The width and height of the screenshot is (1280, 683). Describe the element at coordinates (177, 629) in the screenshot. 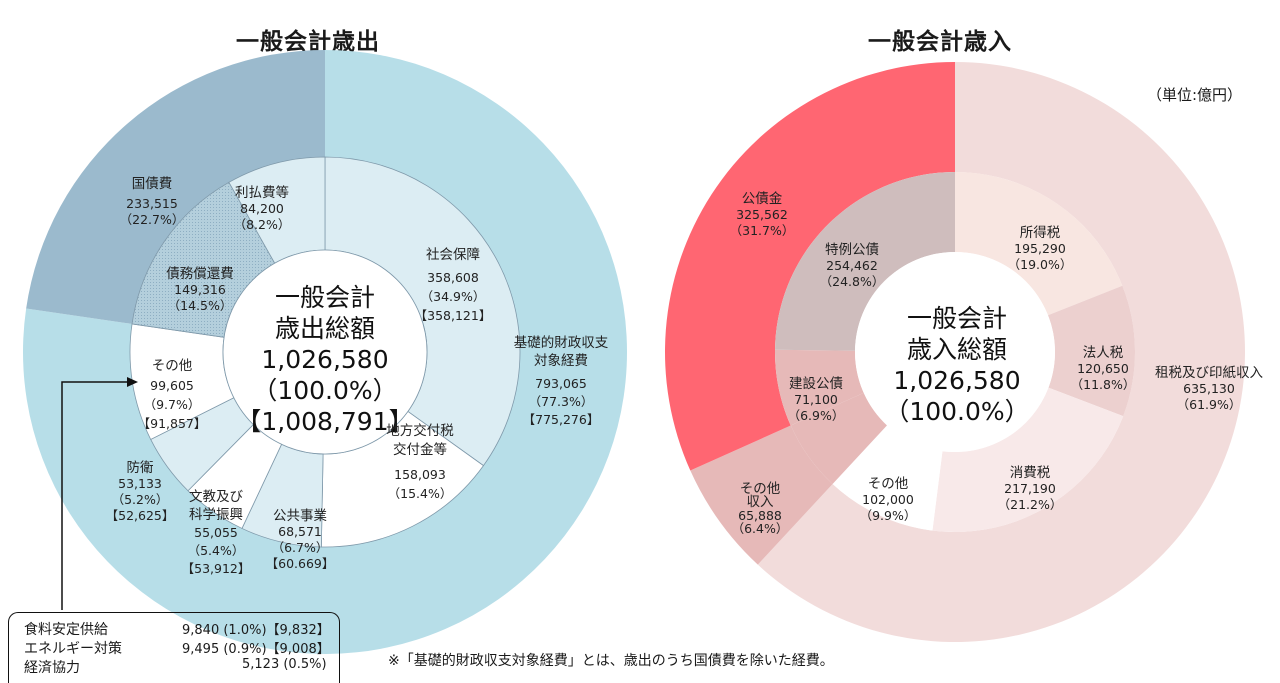

I see `breakdown-row: 食料安定供給 9,840 (1.0%)【9,832】` at that location.